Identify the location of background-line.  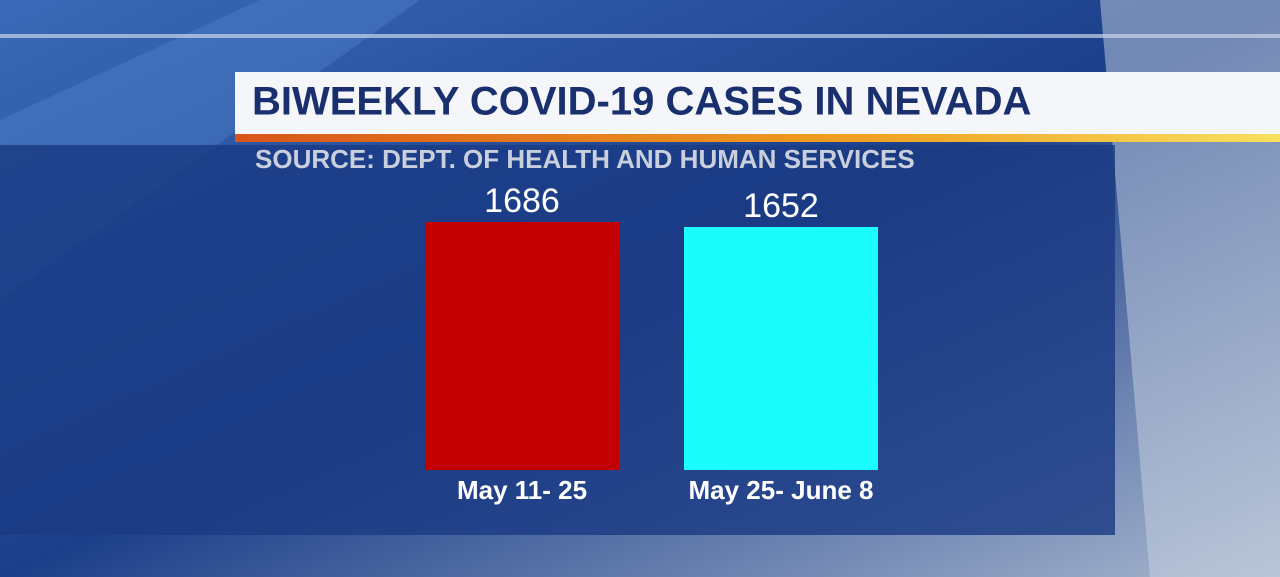
(640, 36).